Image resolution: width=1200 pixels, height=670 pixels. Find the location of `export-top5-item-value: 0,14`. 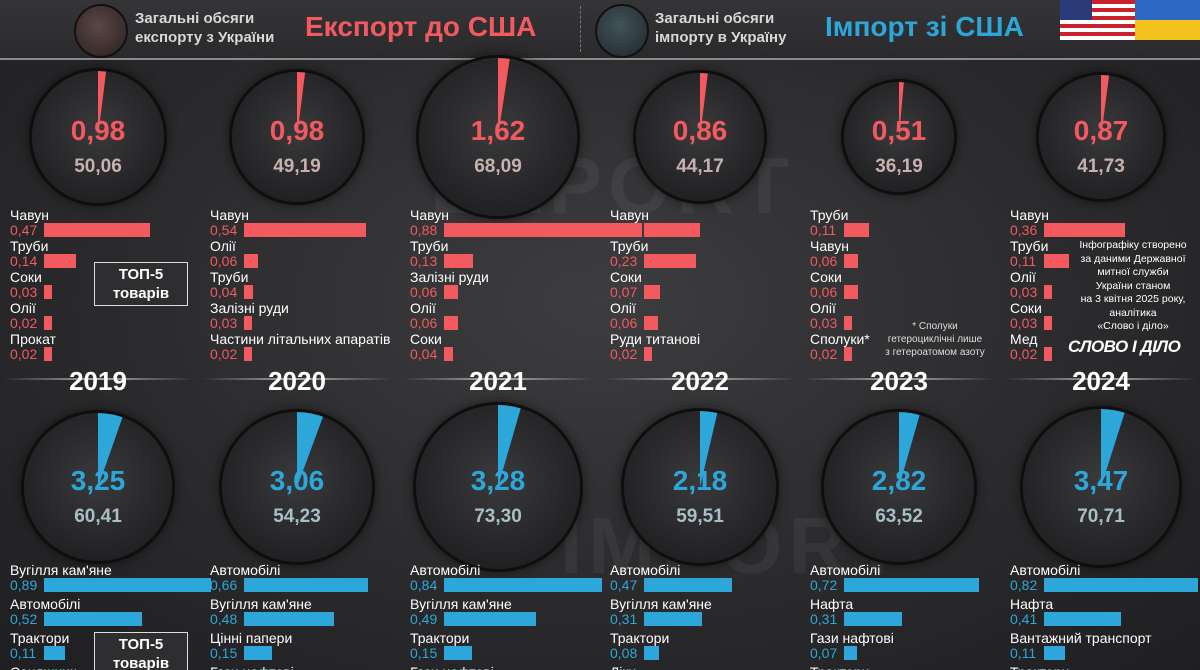

export-top5-item-value: 0,14 is located at coordinates (24, 261).